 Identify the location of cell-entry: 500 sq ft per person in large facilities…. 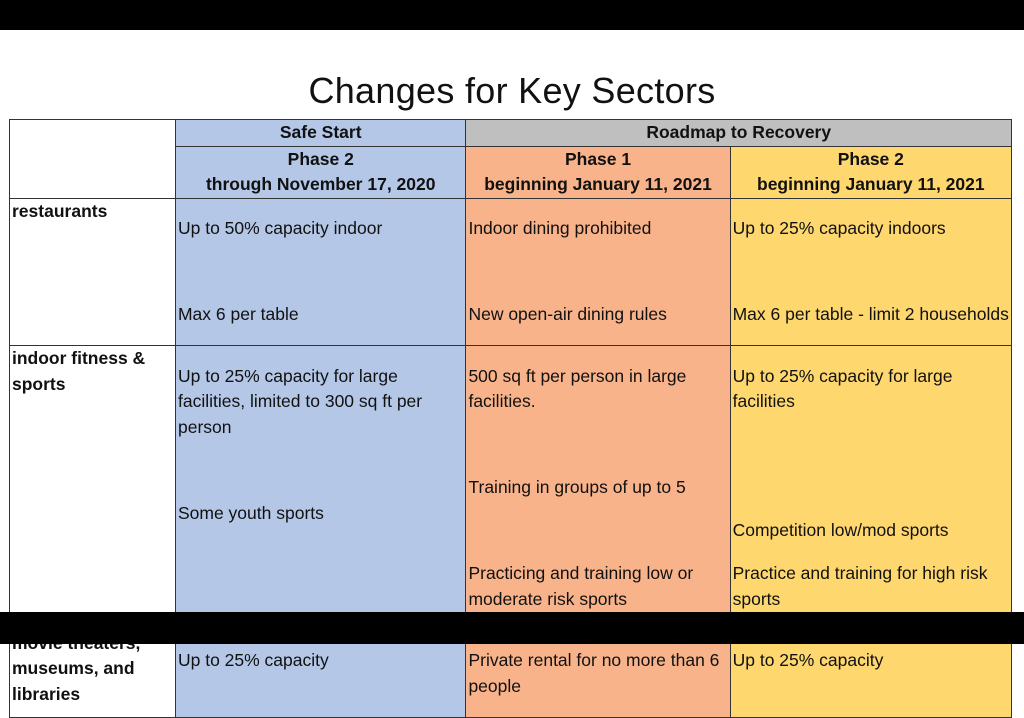
(577, 388).